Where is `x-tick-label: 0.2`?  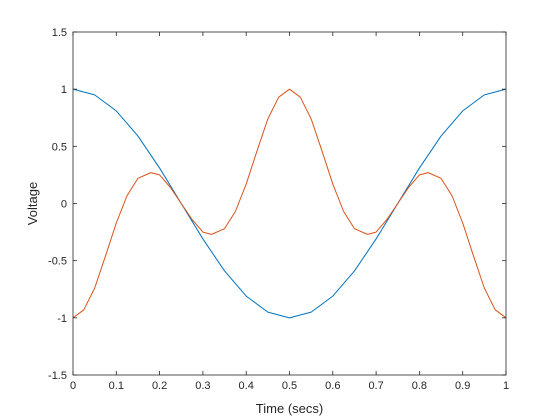 x-tick-label: 0.2 is located at coordinates (159, 386).